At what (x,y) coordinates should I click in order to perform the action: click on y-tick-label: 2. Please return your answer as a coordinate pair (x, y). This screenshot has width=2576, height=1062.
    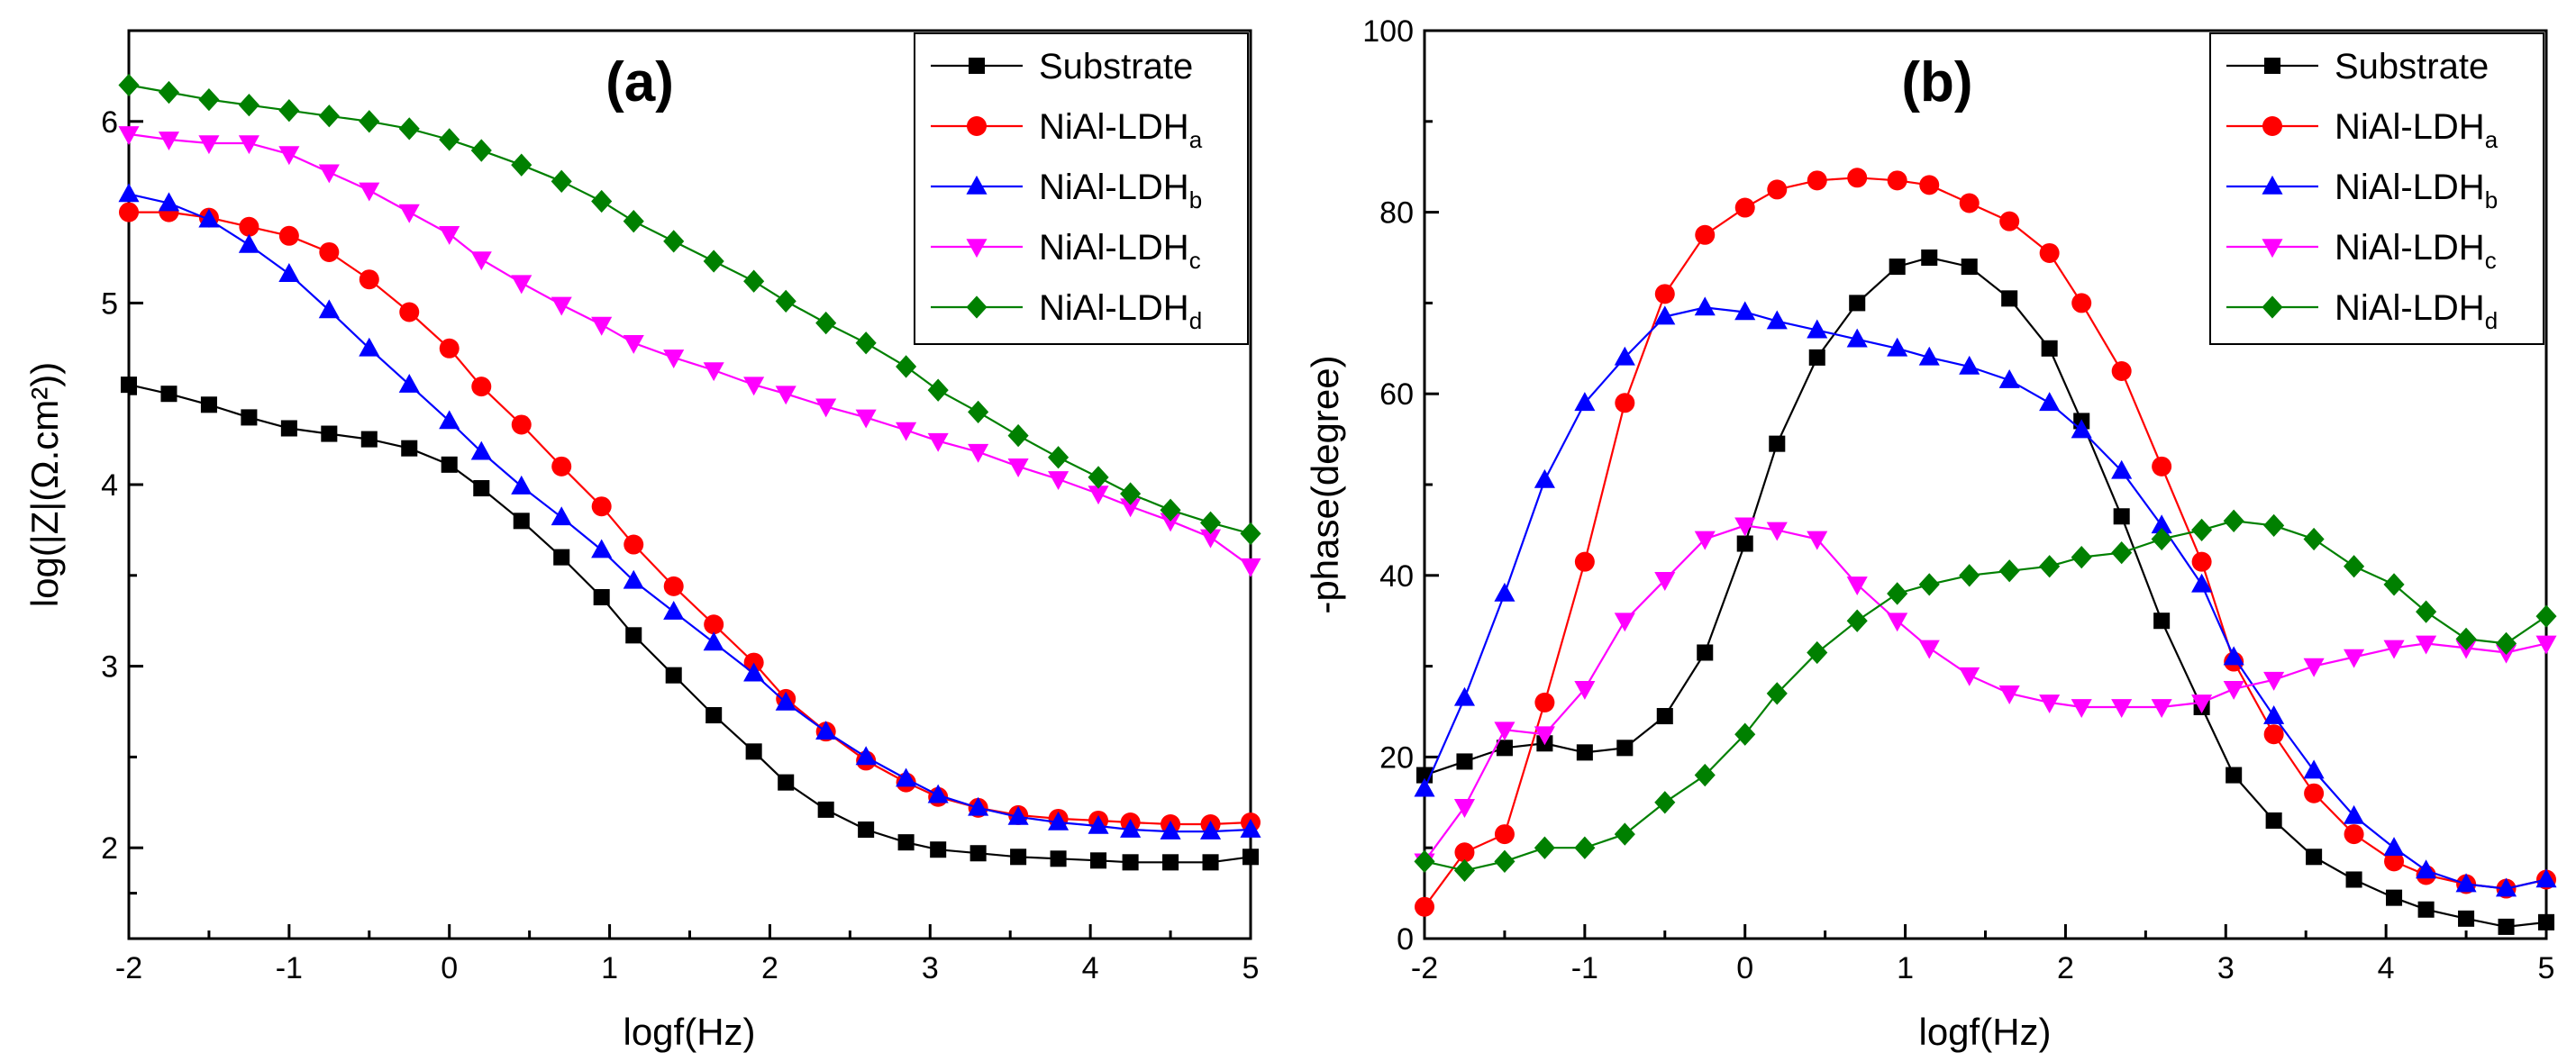
    Looking at the image, I should click on (109, 848).